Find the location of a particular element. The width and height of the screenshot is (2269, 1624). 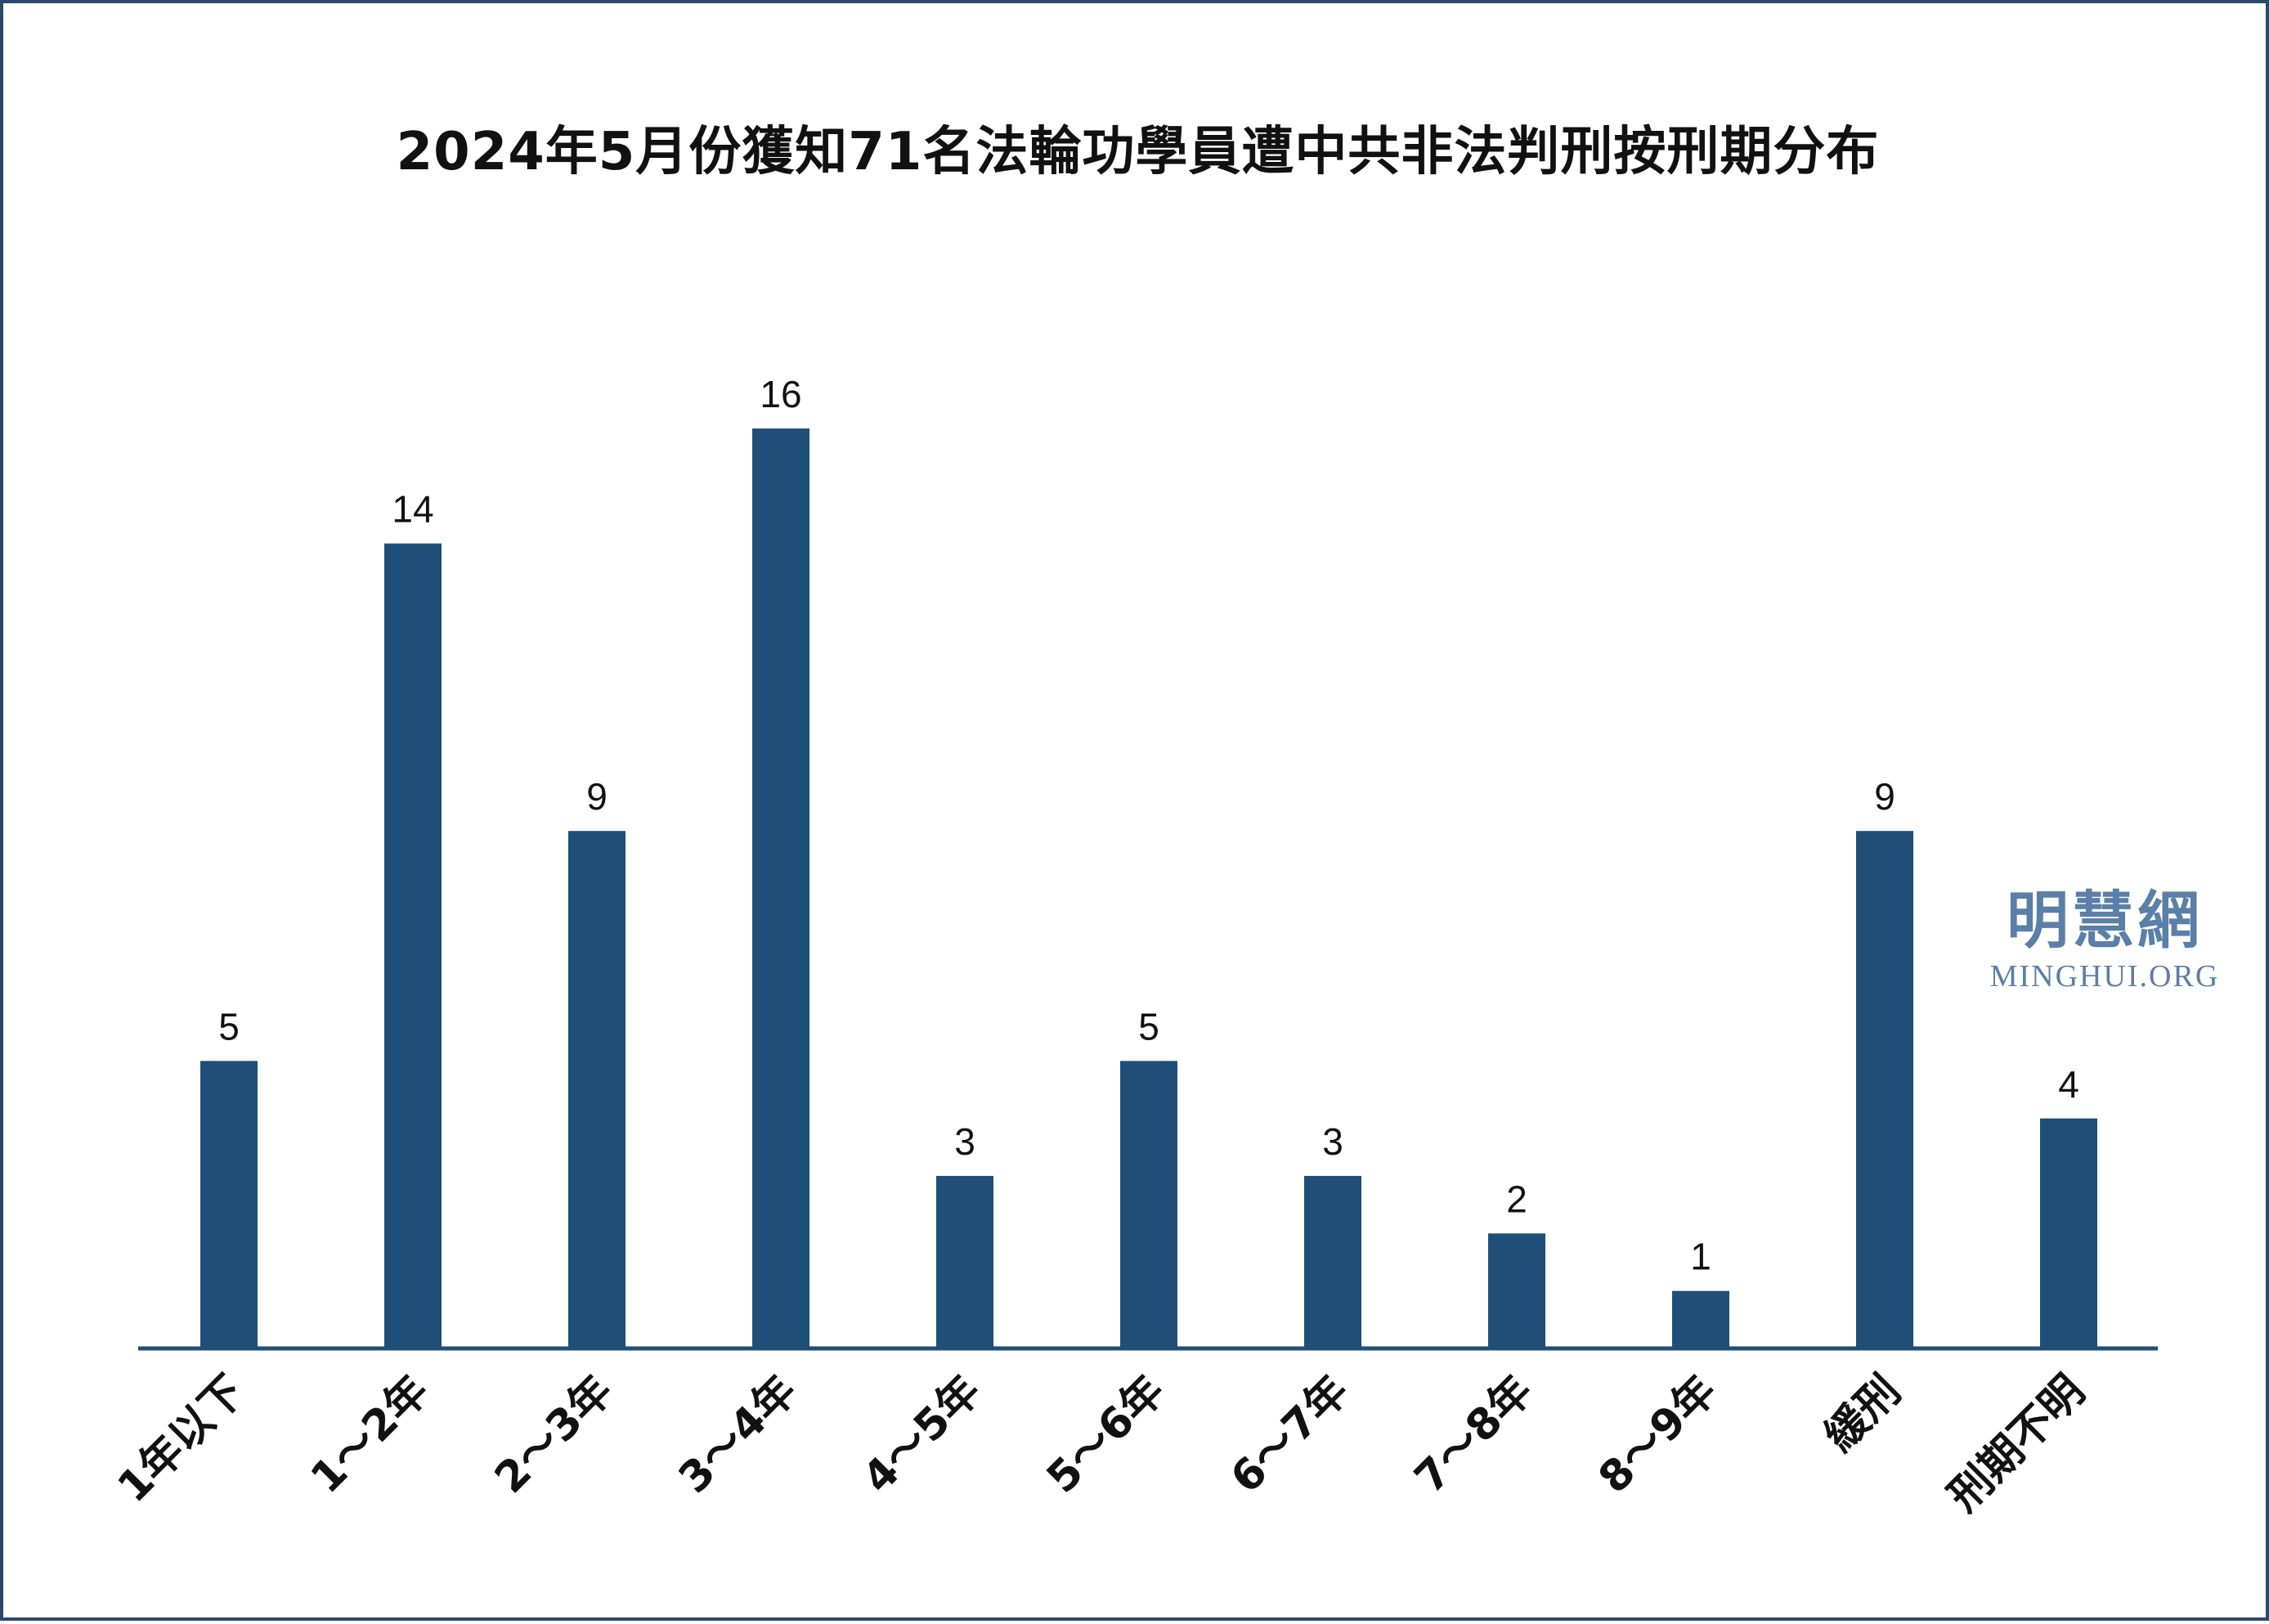

category-label-7: 6～7年 is located at coordinates (1290, 1434).